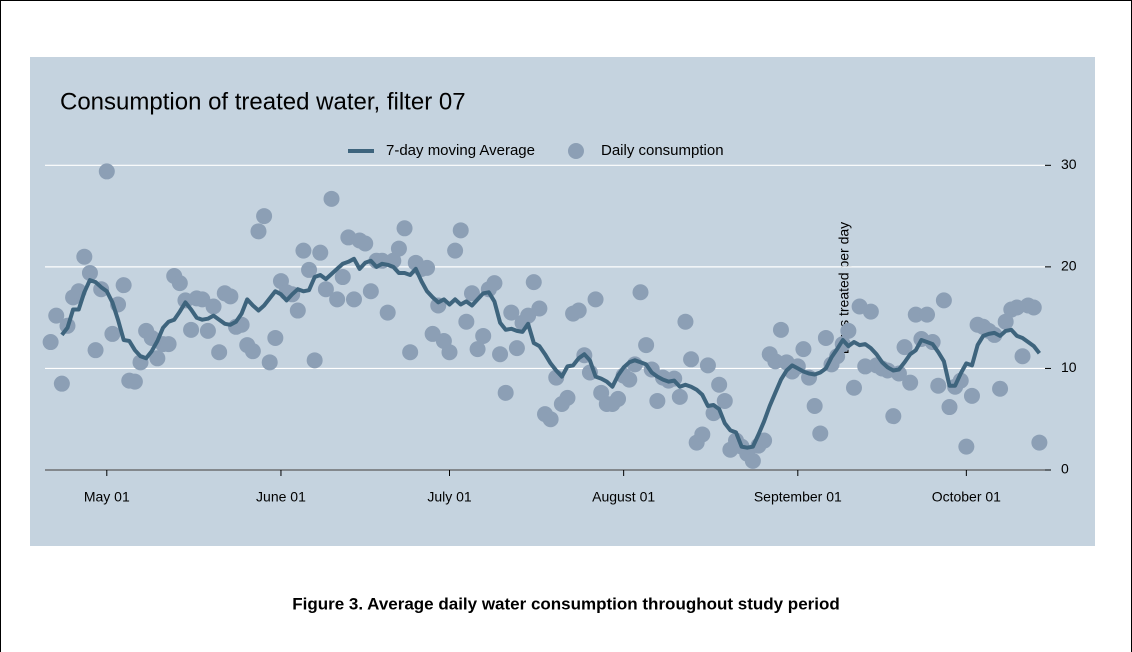 The image size is (1132, 652). What do you see at coordinates (1065, 469) in the screenshot?
I see `y-tick-label: 0` at bounding box center [1065, 469].